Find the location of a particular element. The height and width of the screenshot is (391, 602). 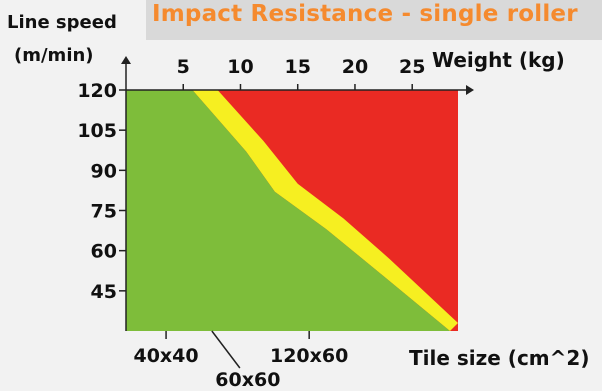

y-tick-label: 45 is located at coordinates (104, 292).